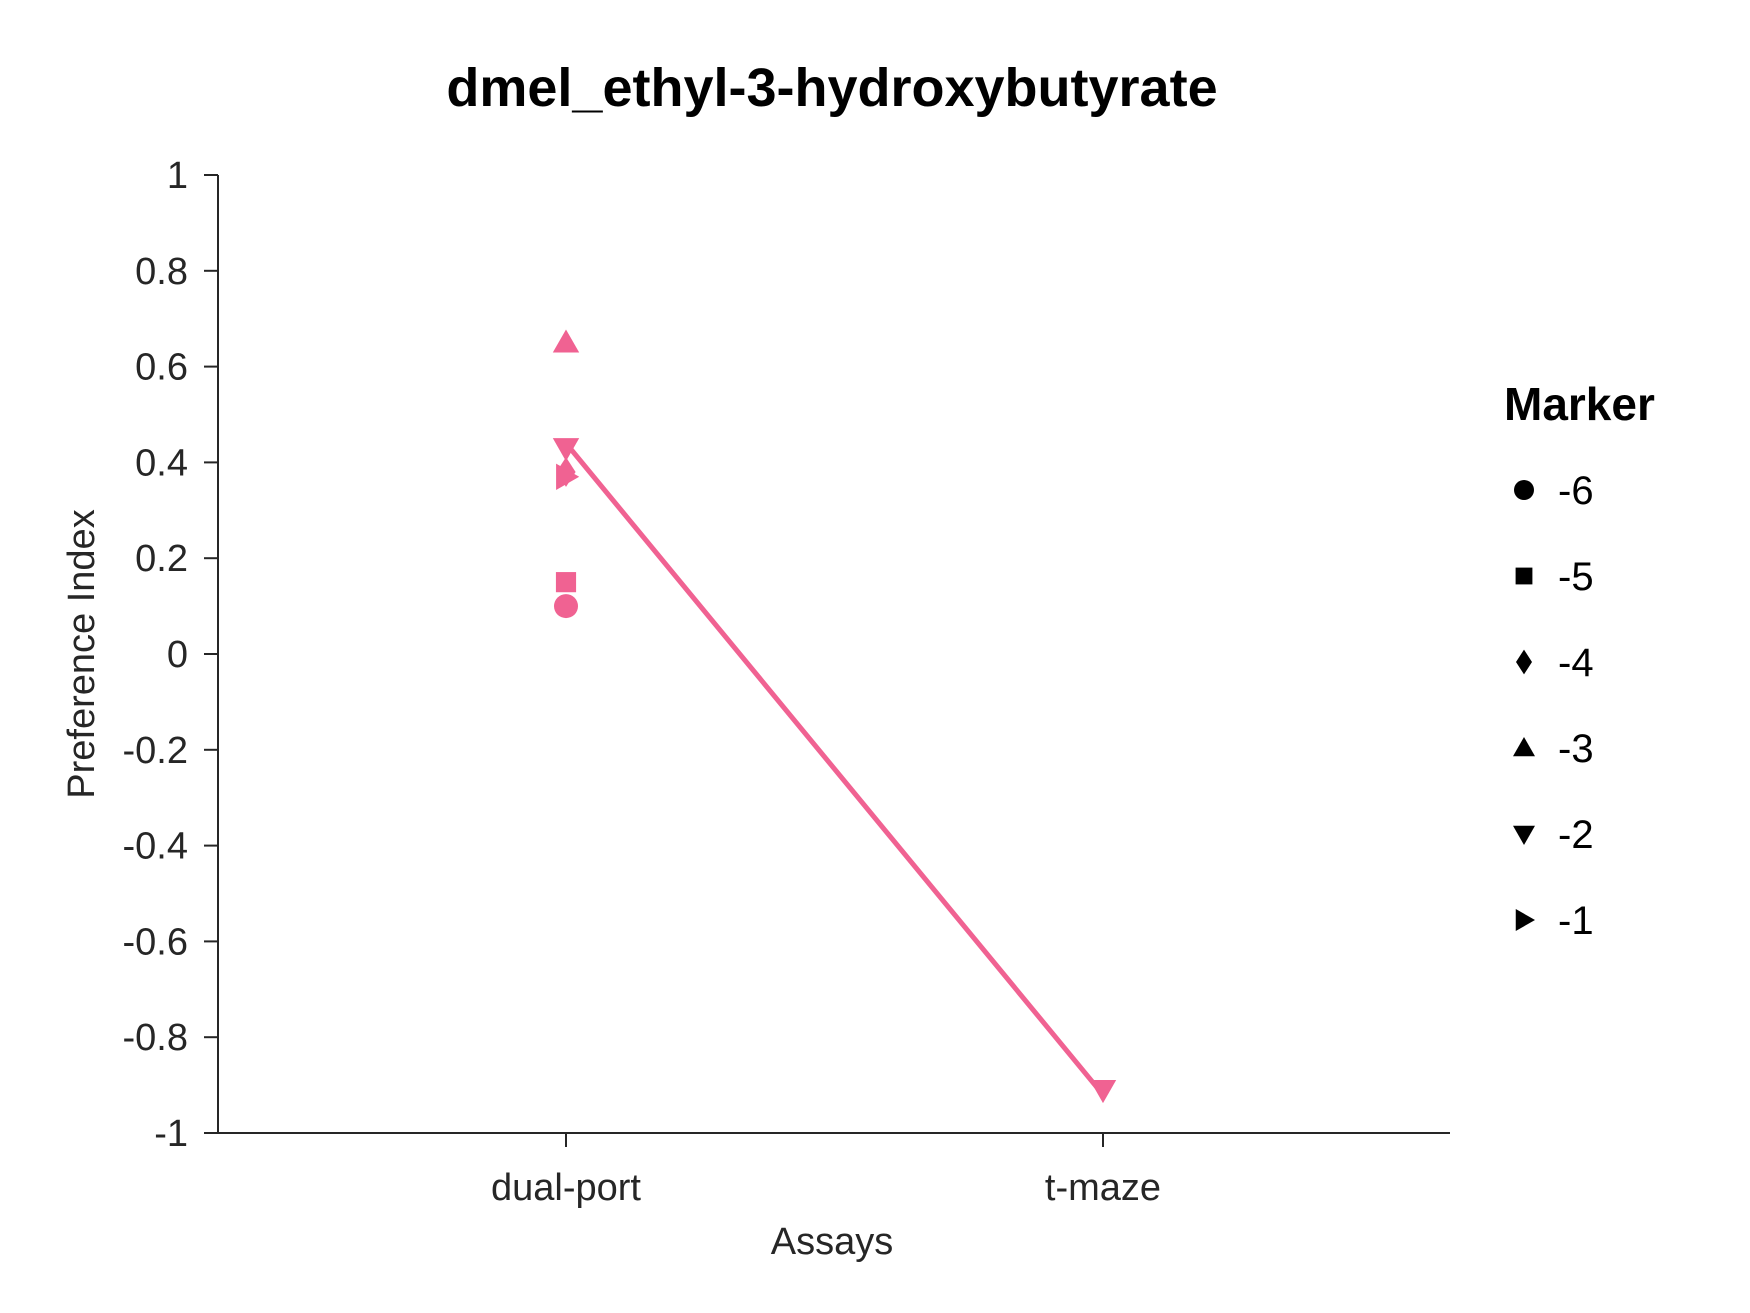 Image resolution: width=1750 pixels, height=1313 pixels. Describe the element at coordinates (161, 368) in the screenshot. I see `y-tick-label: 0.6` at that location.